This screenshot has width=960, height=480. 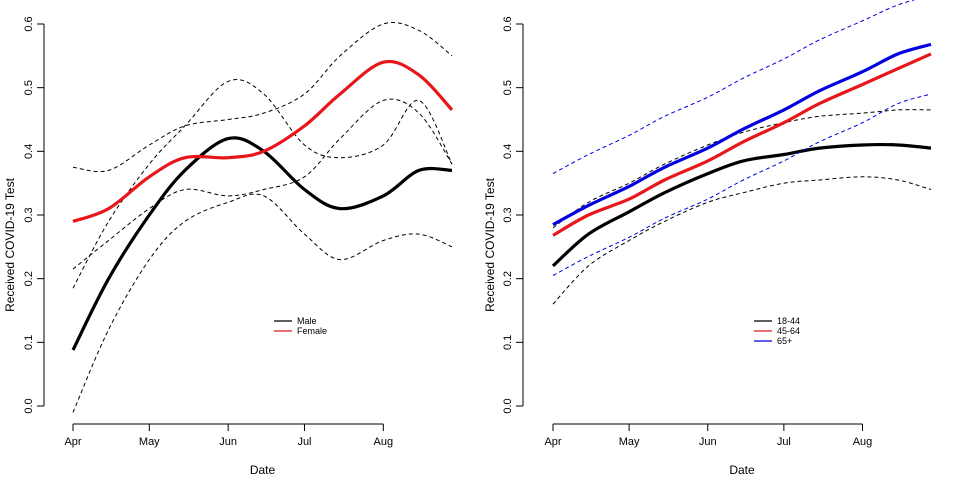 I want to click on legend-label: 18-44, so click(x=788, y=321).